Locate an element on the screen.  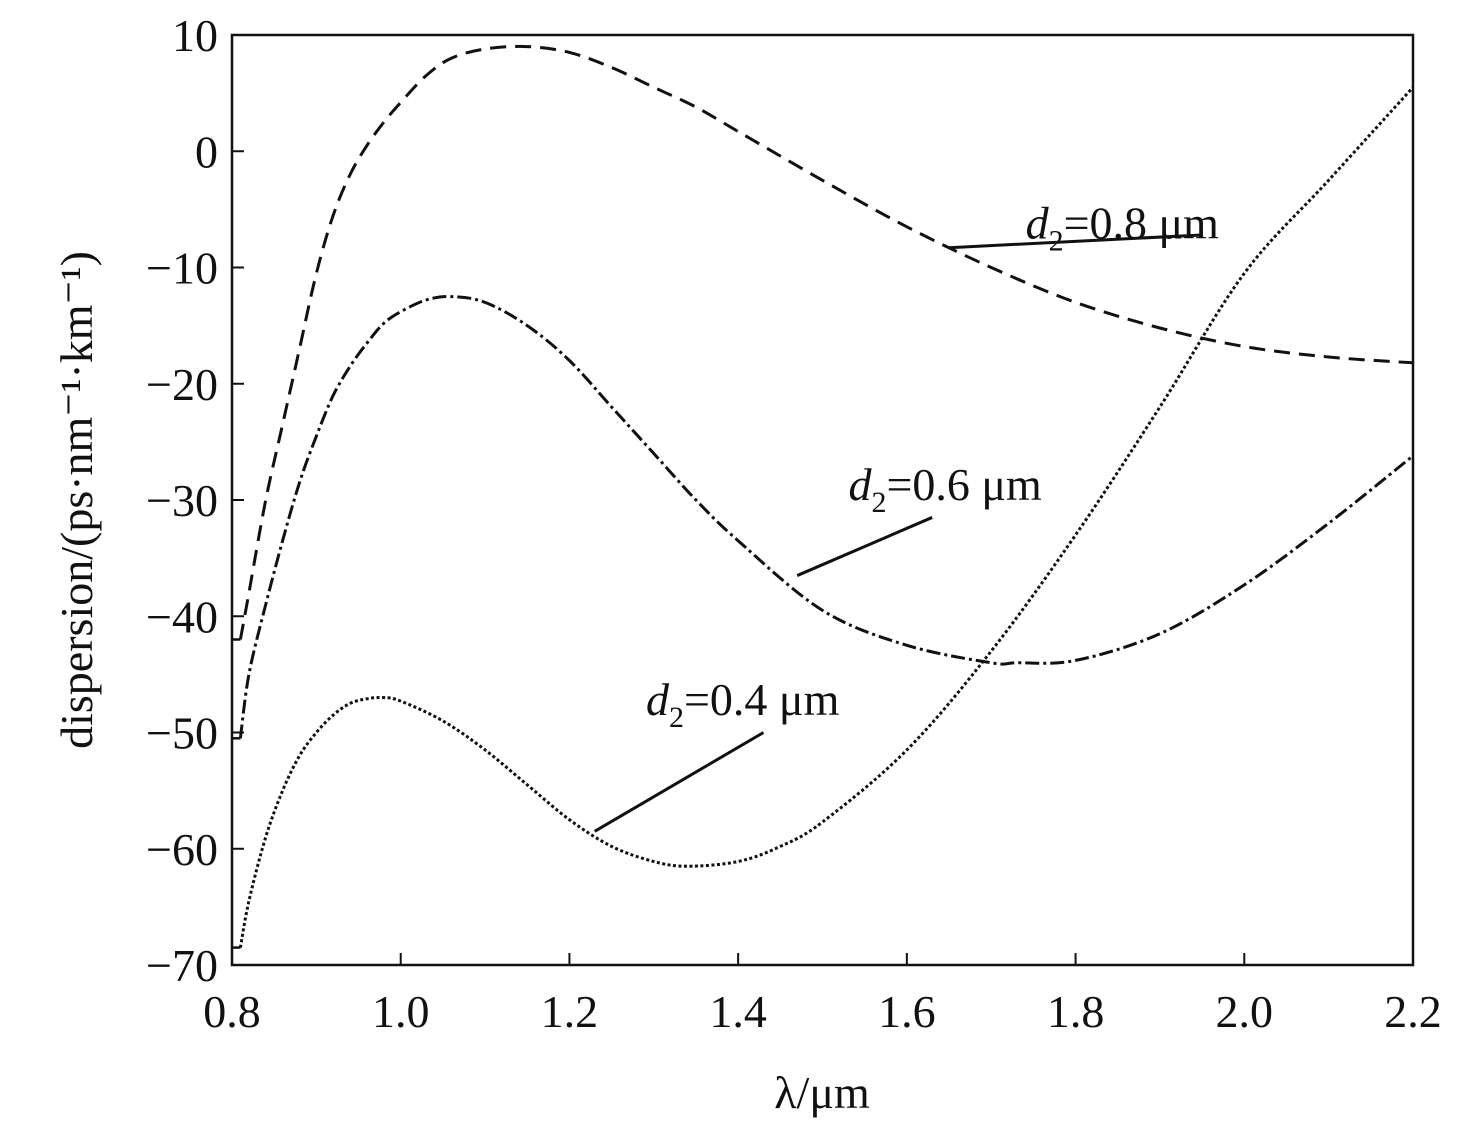
y-tick-label: −70 is located at coordinates (182, 965).